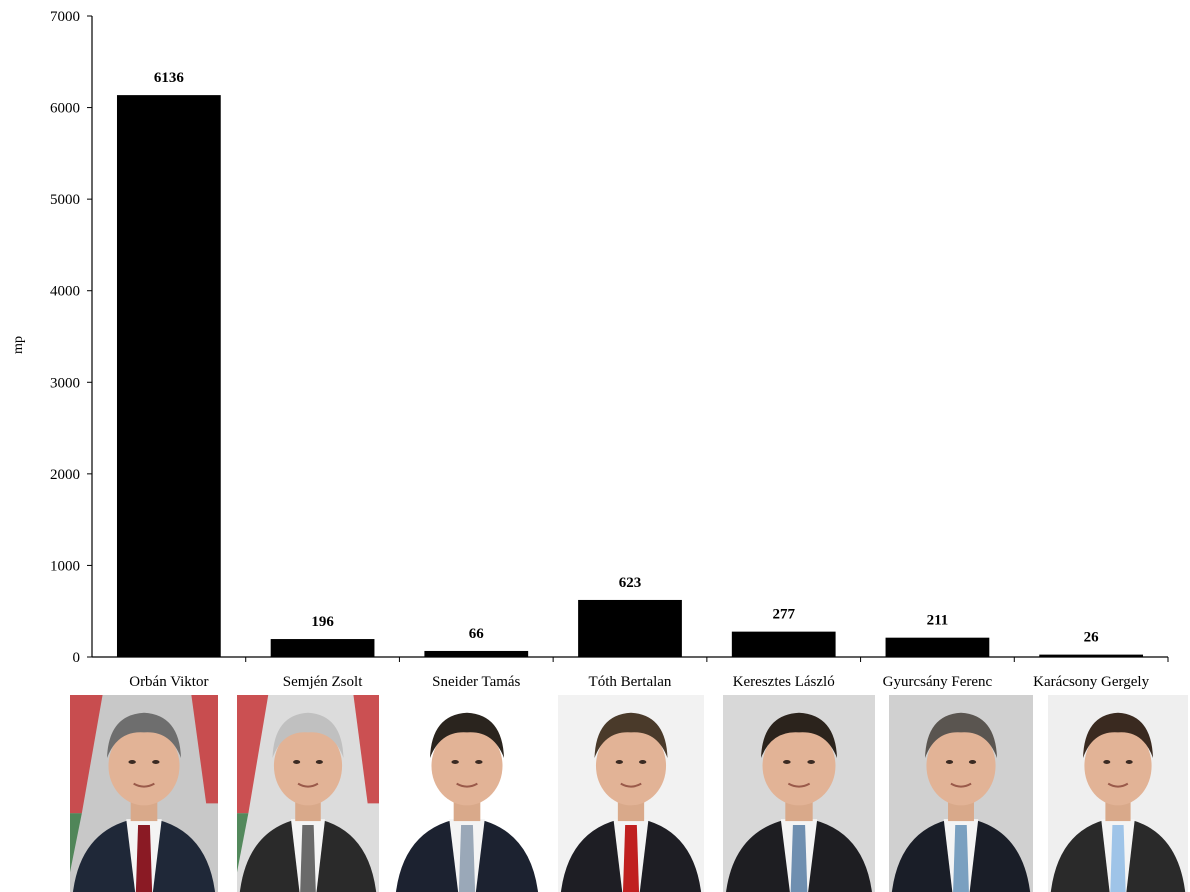  I want to click on portrait-keresztes-laszlo, so click(799, 793).